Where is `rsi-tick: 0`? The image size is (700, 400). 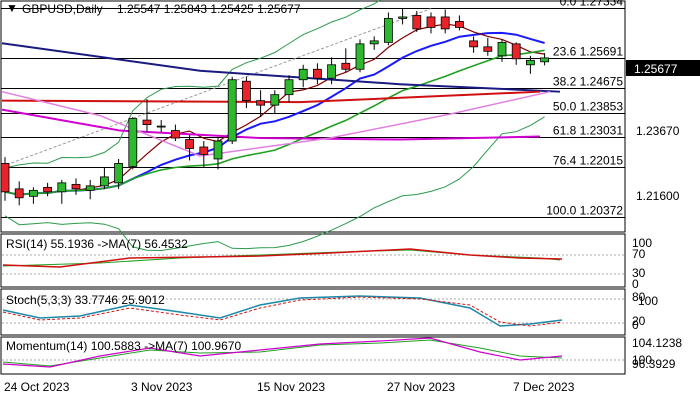
rsi-tick: 0 is located at coordinates (635, 284).